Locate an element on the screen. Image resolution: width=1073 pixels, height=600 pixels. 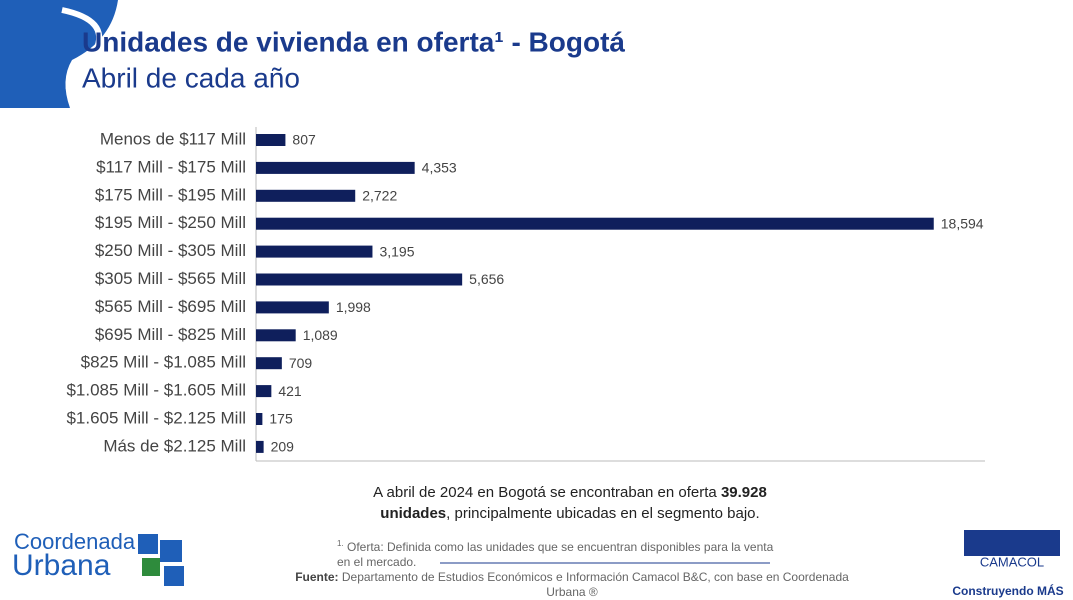
summary-bold: 39.928 is located at coordinates (744, 492).